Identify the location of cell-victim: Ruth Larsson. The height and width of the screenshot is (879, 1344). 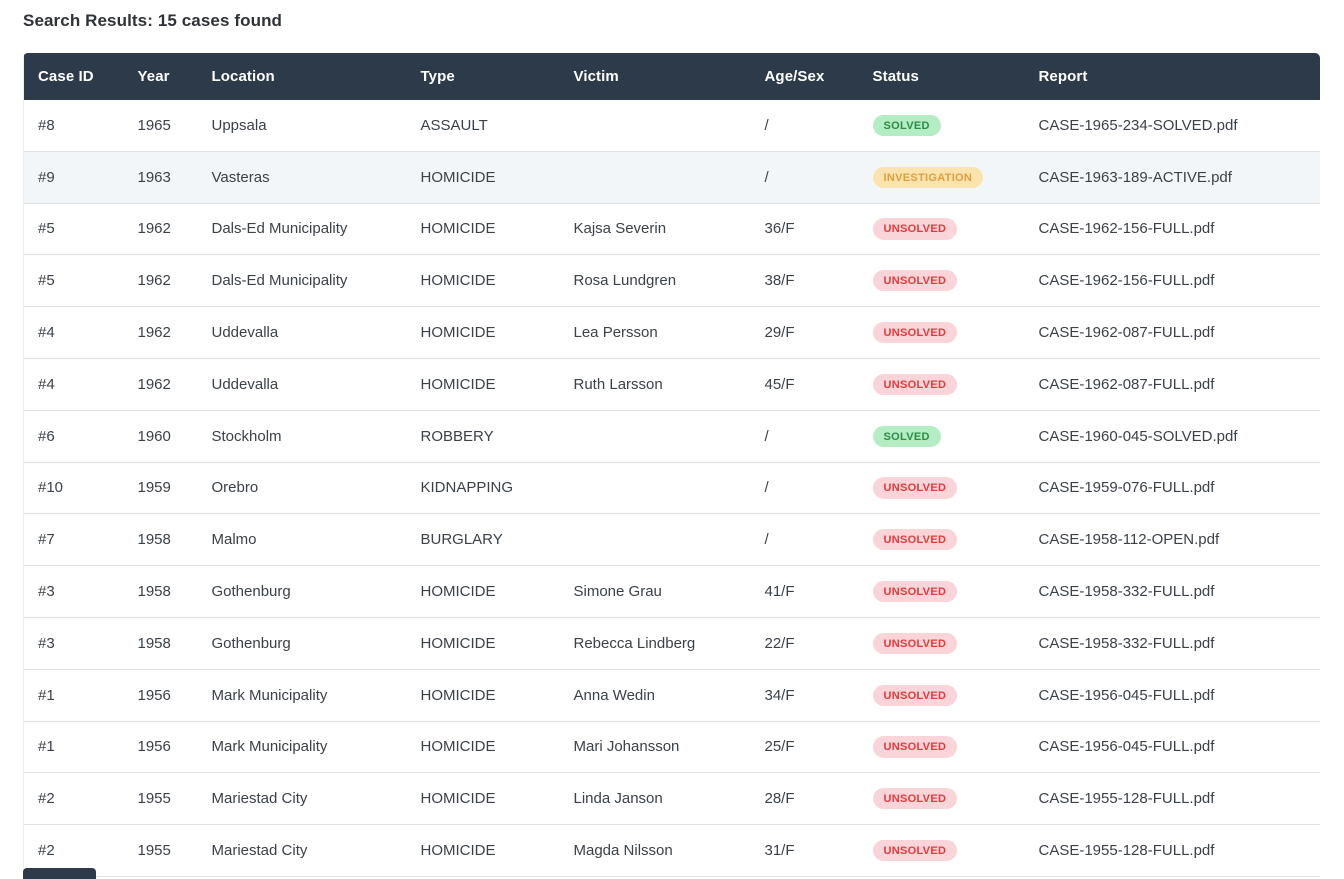
(655, 384).